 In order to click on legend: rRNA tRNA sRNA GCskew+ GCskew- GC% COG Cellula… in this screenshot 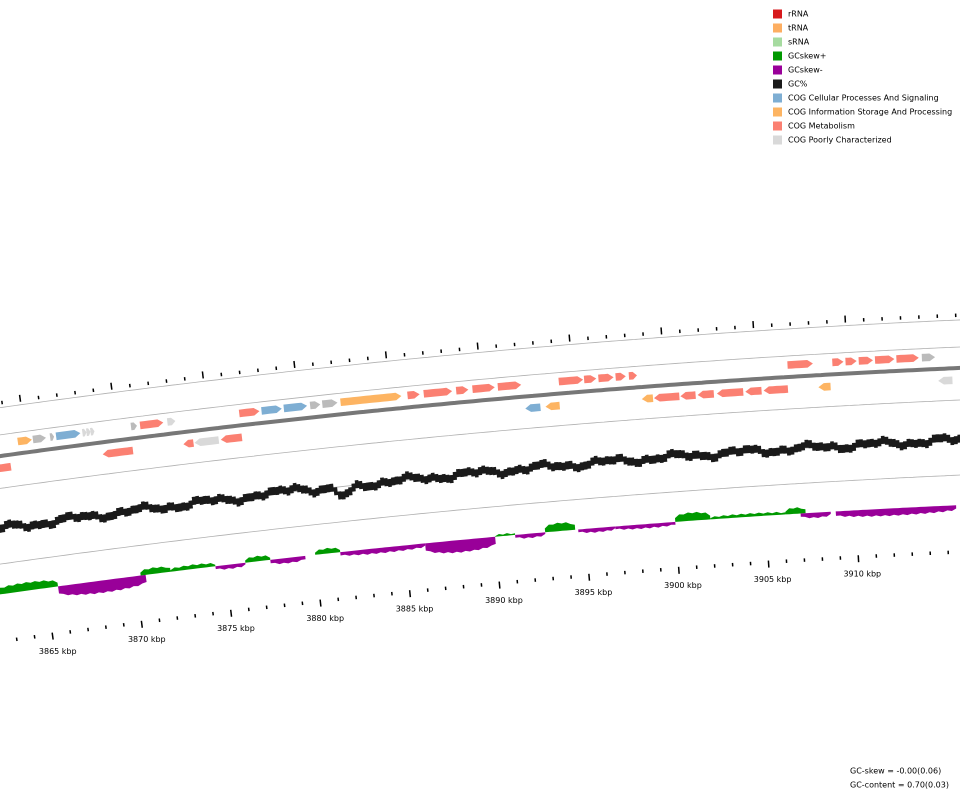, I will do `click(862, 77)`.